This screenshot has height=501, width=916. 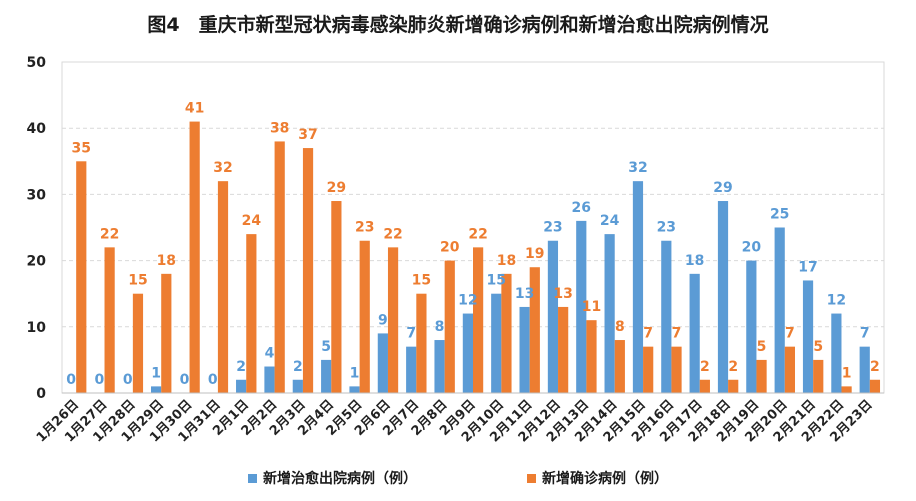 What do you see at coordinates (458, 478) in the screenshot?
I see `legend: 新增治愈出院病例（例） 新增确诊病例（例）` at bounding box center [458, 478].